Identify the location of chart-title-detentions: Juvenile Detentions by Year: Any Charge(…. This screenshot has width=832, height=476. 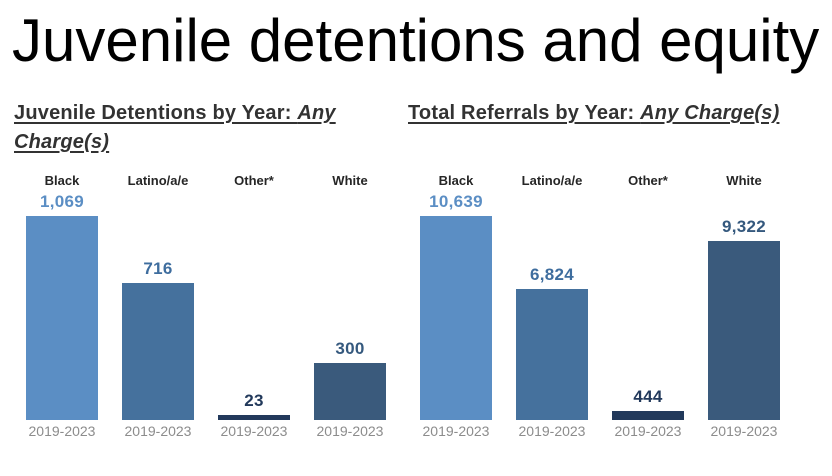
(206, 129).